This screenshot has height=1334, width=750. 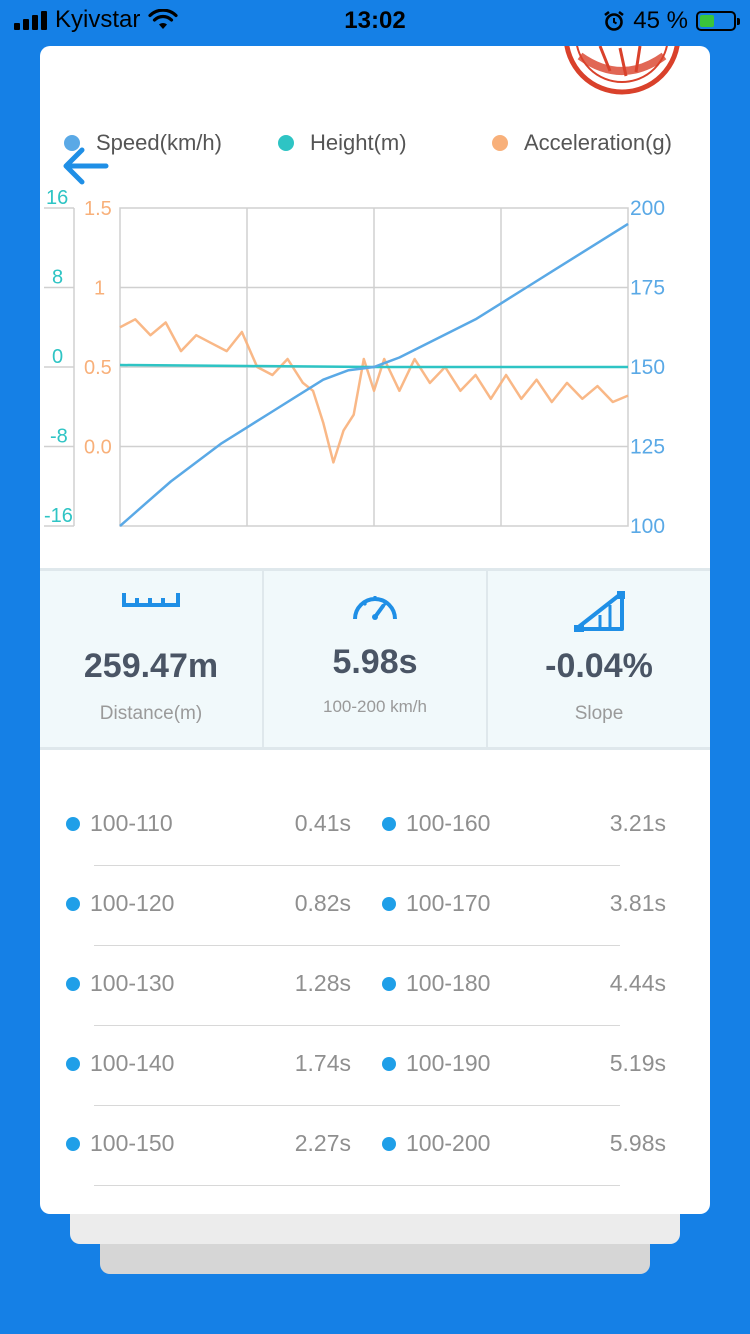 I want to click on slope-value: -0.04%, so click(x=599, y=666).